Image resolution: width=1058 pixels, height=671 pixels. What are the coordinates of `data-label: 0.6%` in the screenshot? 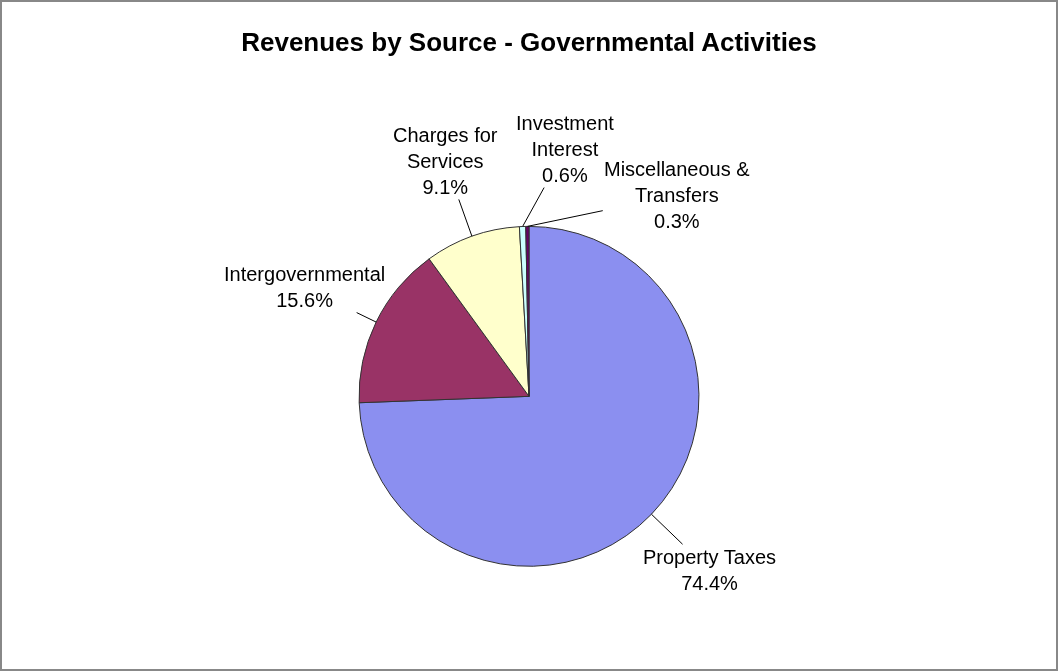 It's located at (565, 175).